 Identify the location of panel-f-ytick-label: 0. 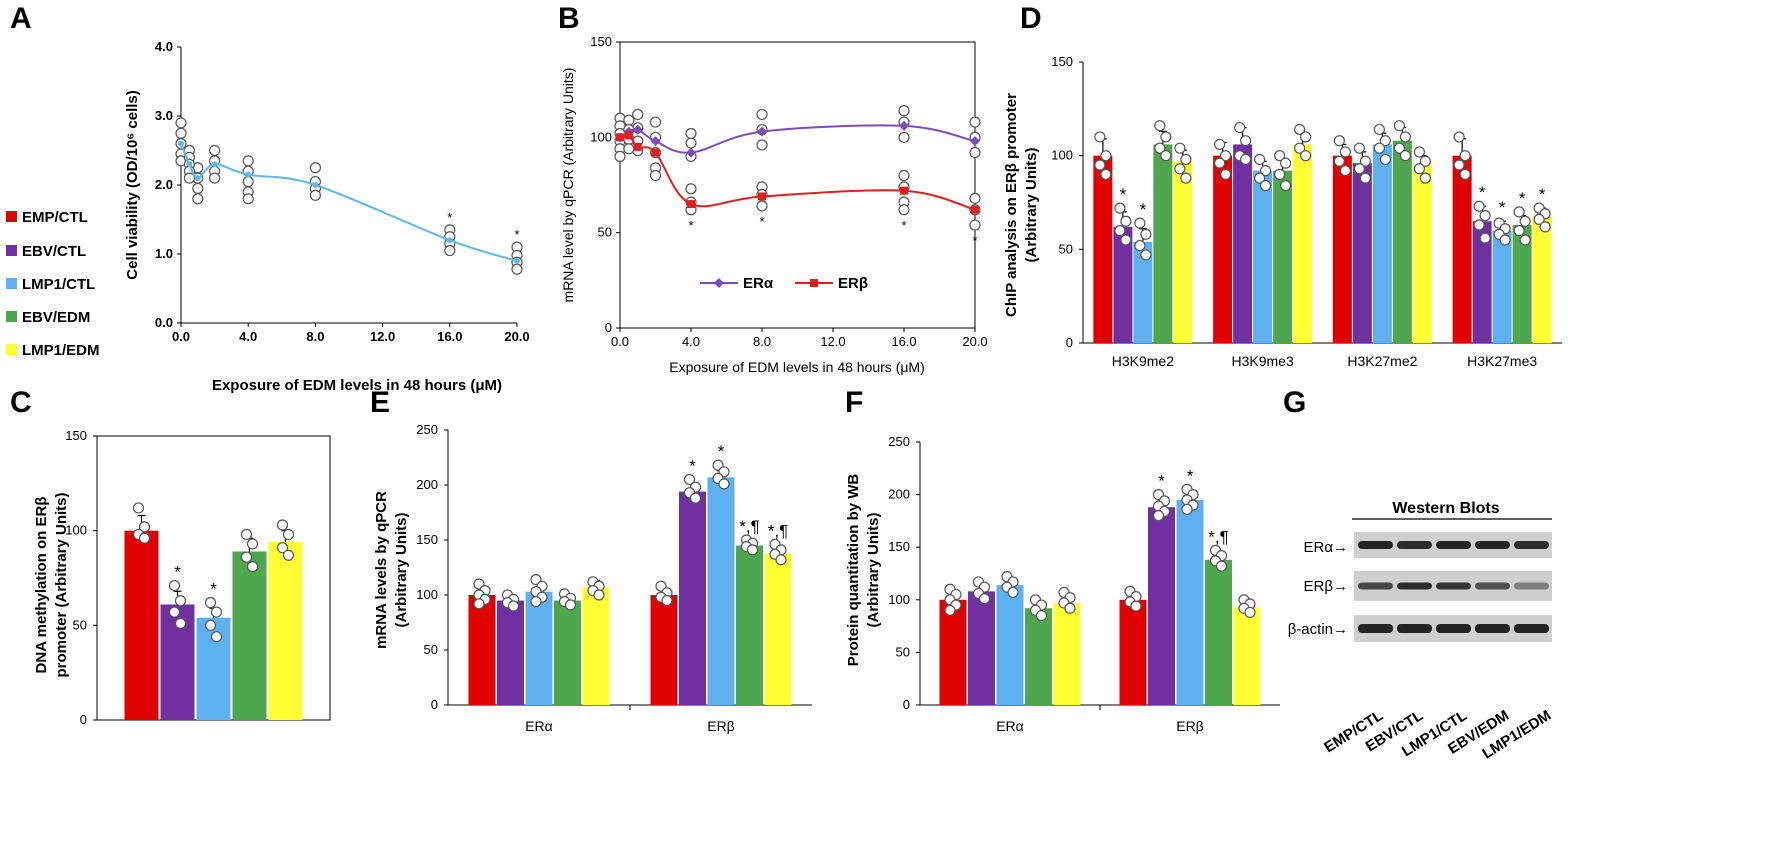
(906, 704).